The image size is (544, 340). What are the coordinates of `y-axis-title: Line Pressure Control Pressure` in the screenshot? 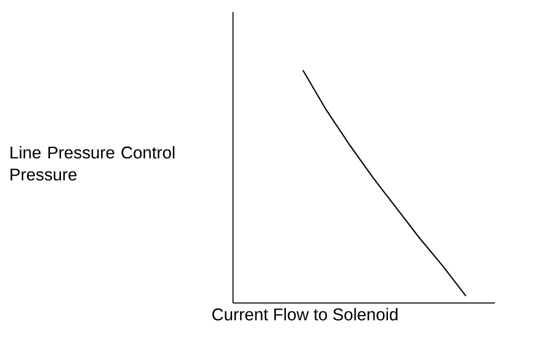 It's located at (92, 163).